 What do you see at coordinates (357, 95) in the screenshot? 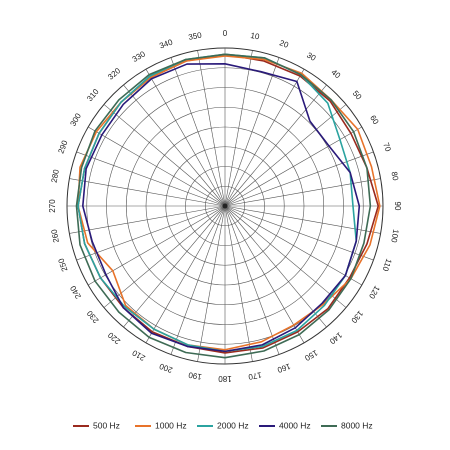
I see `angle-tick-label: 50` at bounding box center [357, 95].